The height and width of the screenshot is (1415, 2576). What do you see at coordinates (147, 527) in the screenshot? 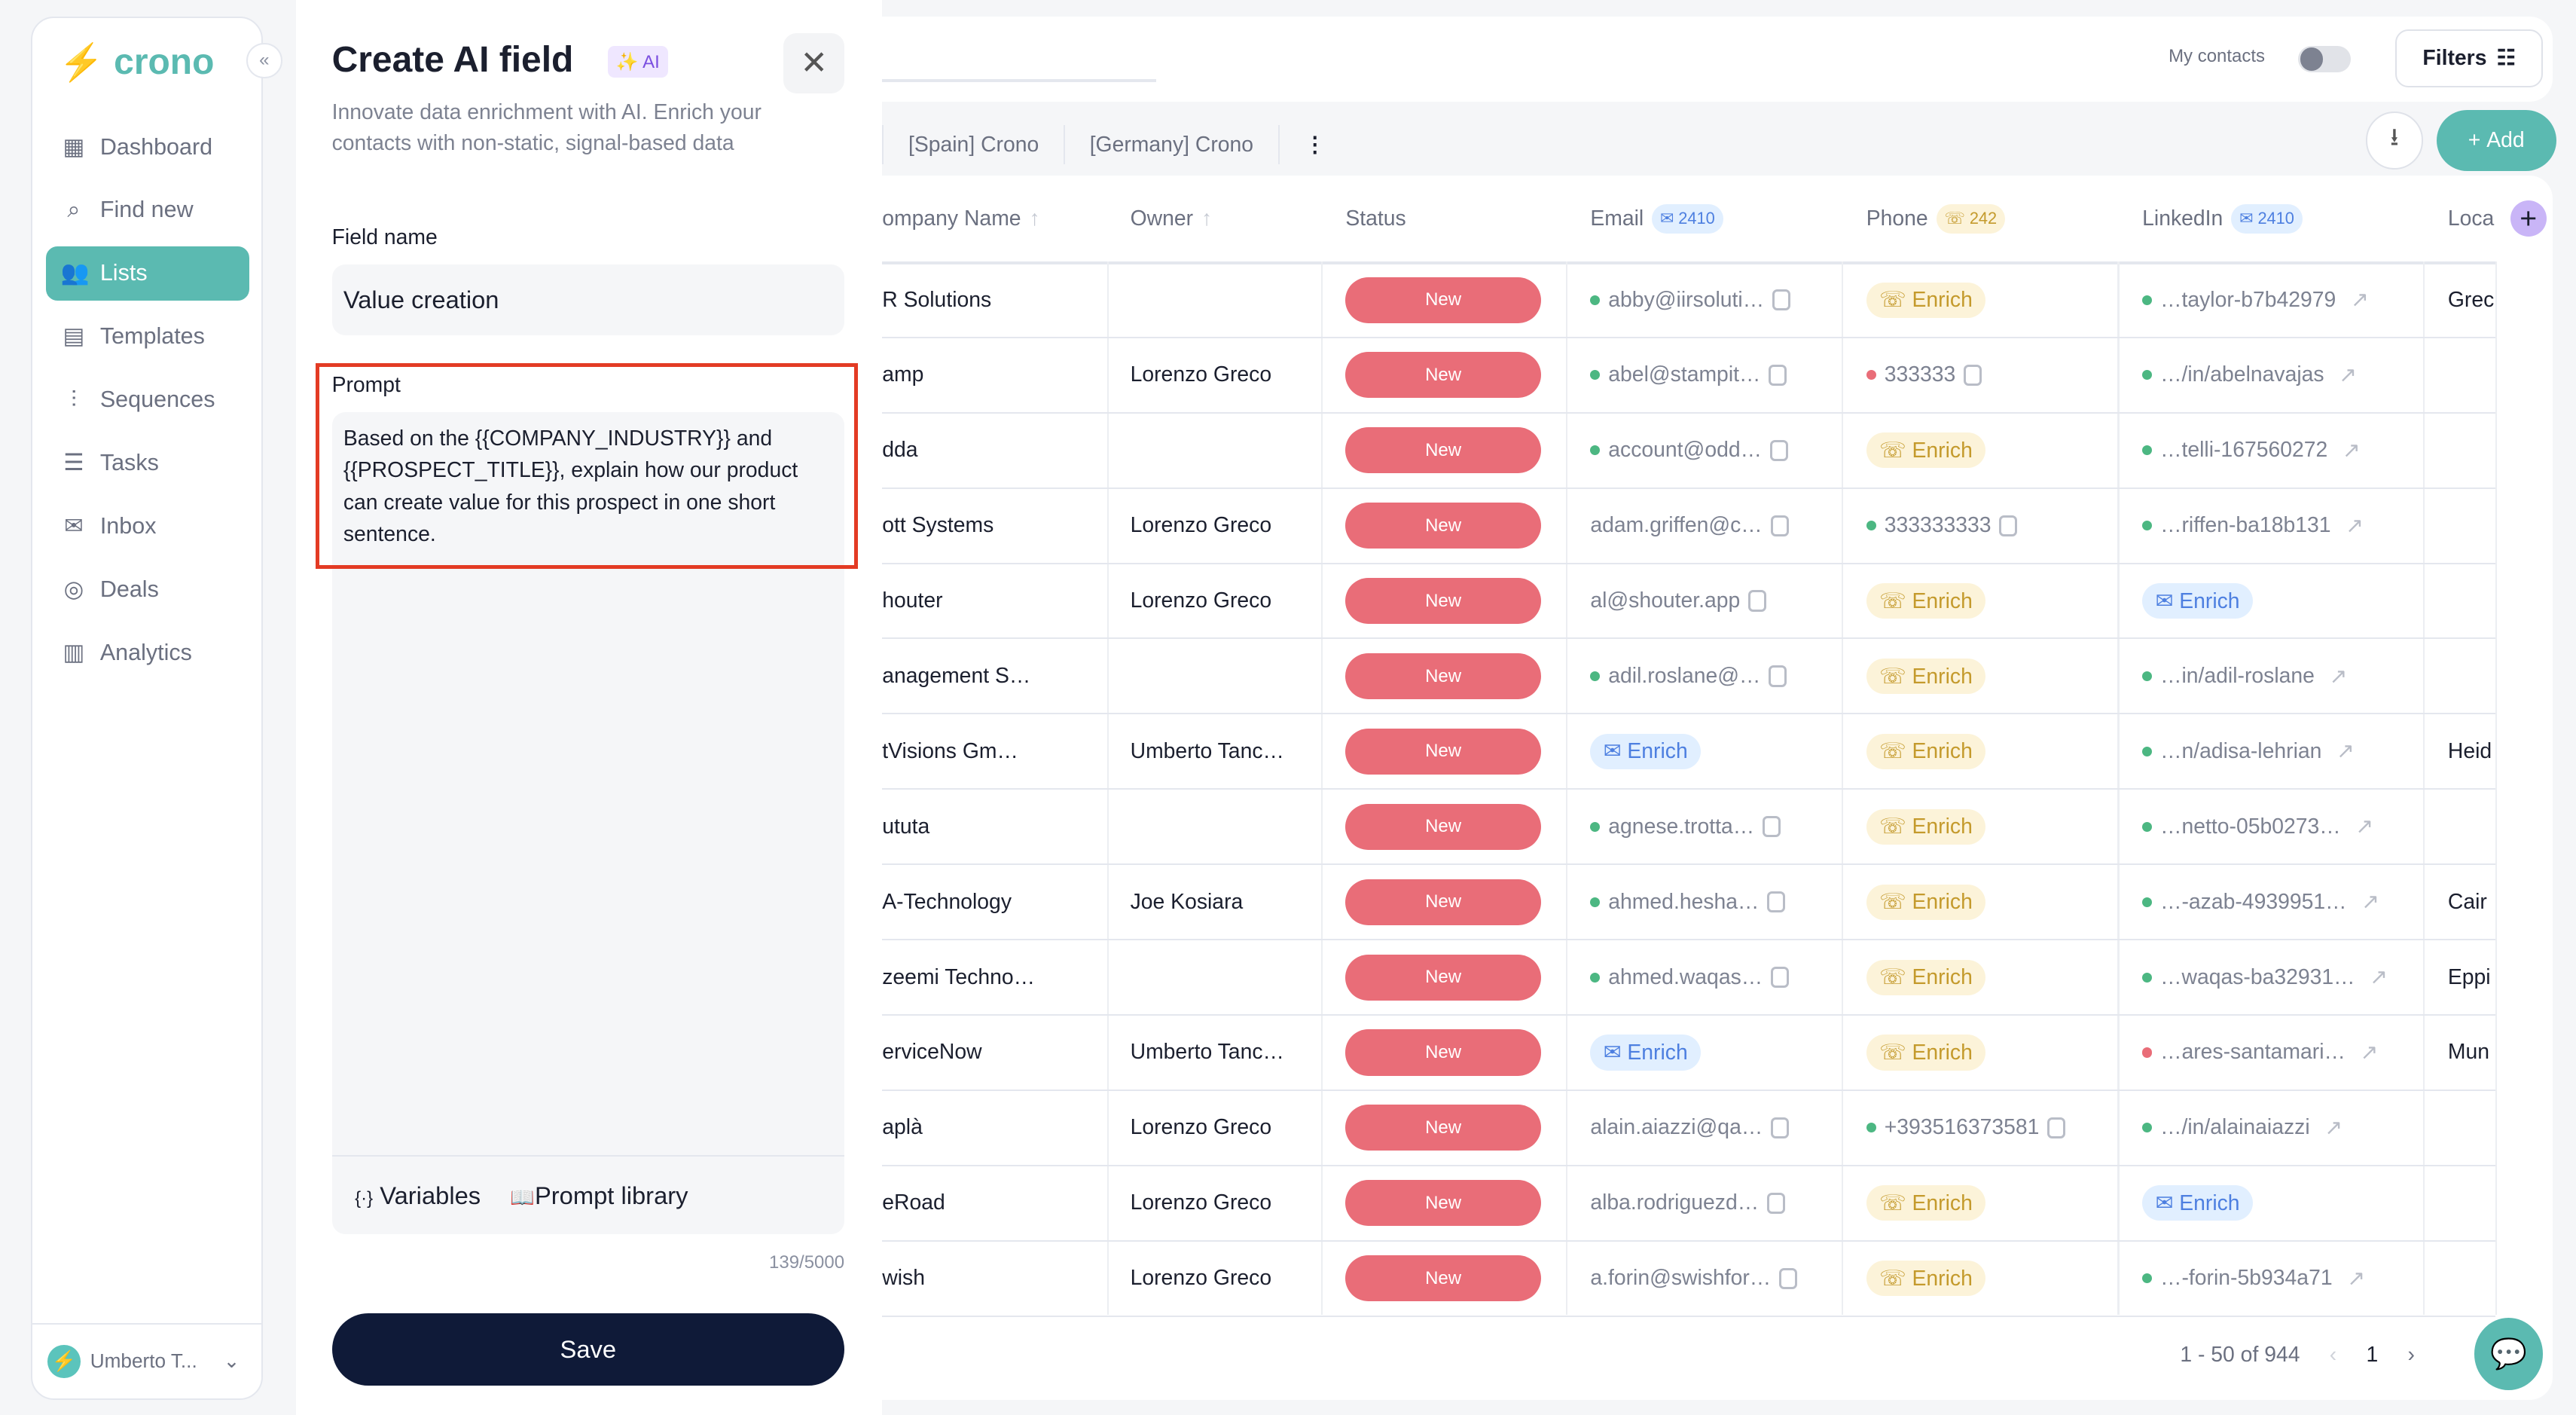
I see `sidebar-item-inbox: ✉ Inbox` at bounding box center [147, 527].